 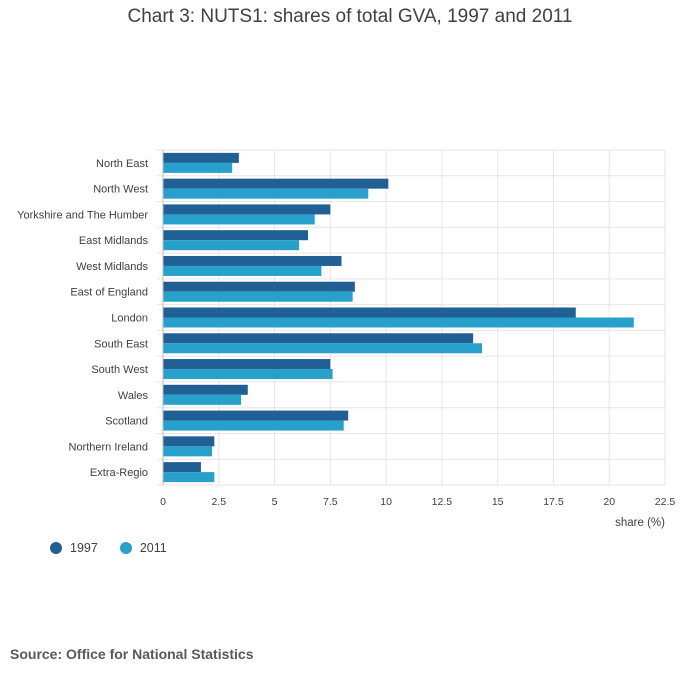 What do you see at coordinates (276, 183) in the screenshot?
I see `bar-1997-north-west` at bounding box center [276, 183].